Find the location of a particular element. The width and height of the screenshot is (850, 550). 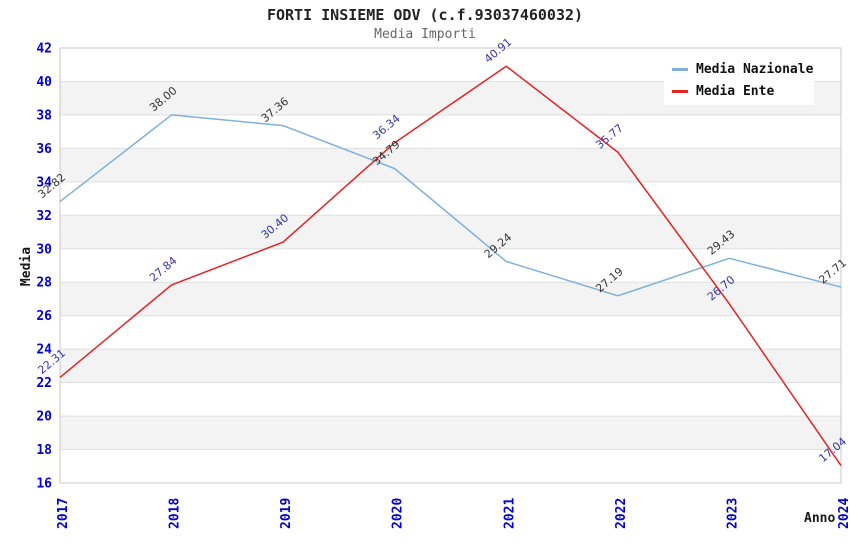

svg-text: 16 is located at coordinates (44, 484).